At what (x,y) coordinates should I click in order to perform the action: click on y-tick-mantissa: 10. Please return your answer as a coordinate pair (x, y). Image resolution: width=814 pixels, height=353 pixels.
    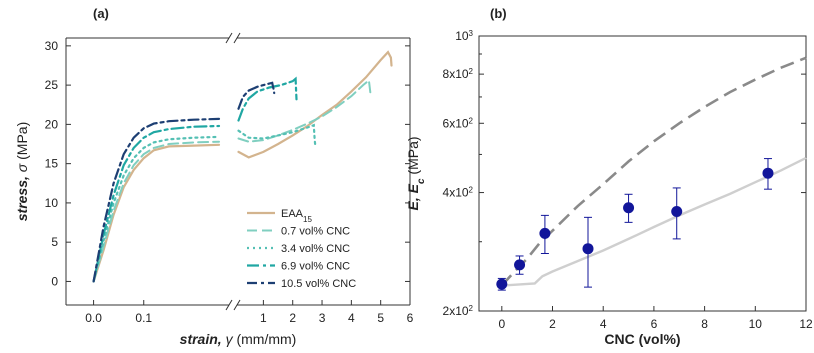
    Looking at the image, I should click on (462, 36).